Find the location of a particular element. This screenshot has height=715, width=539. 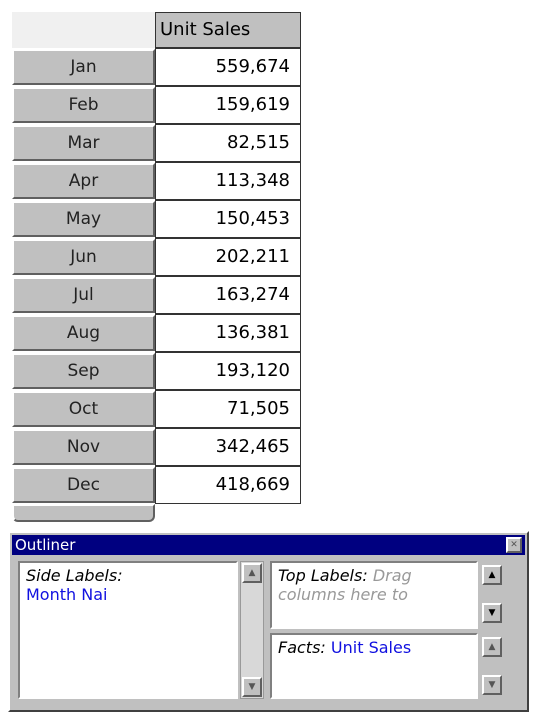

top-pane: Top Labels: Drag columns here to is located at coordinates (374, 595).